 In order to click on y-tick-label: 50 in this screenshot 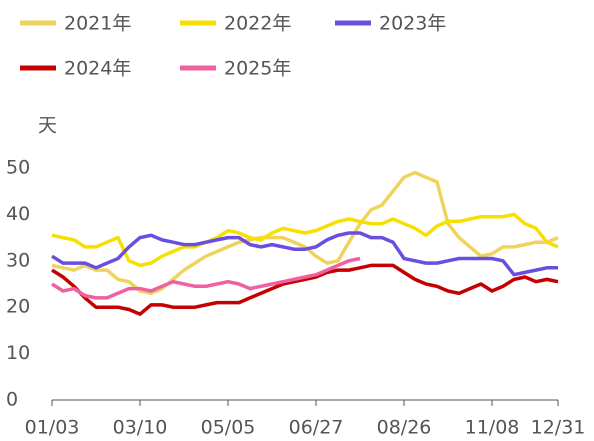, I will do `click(18, 168)`.